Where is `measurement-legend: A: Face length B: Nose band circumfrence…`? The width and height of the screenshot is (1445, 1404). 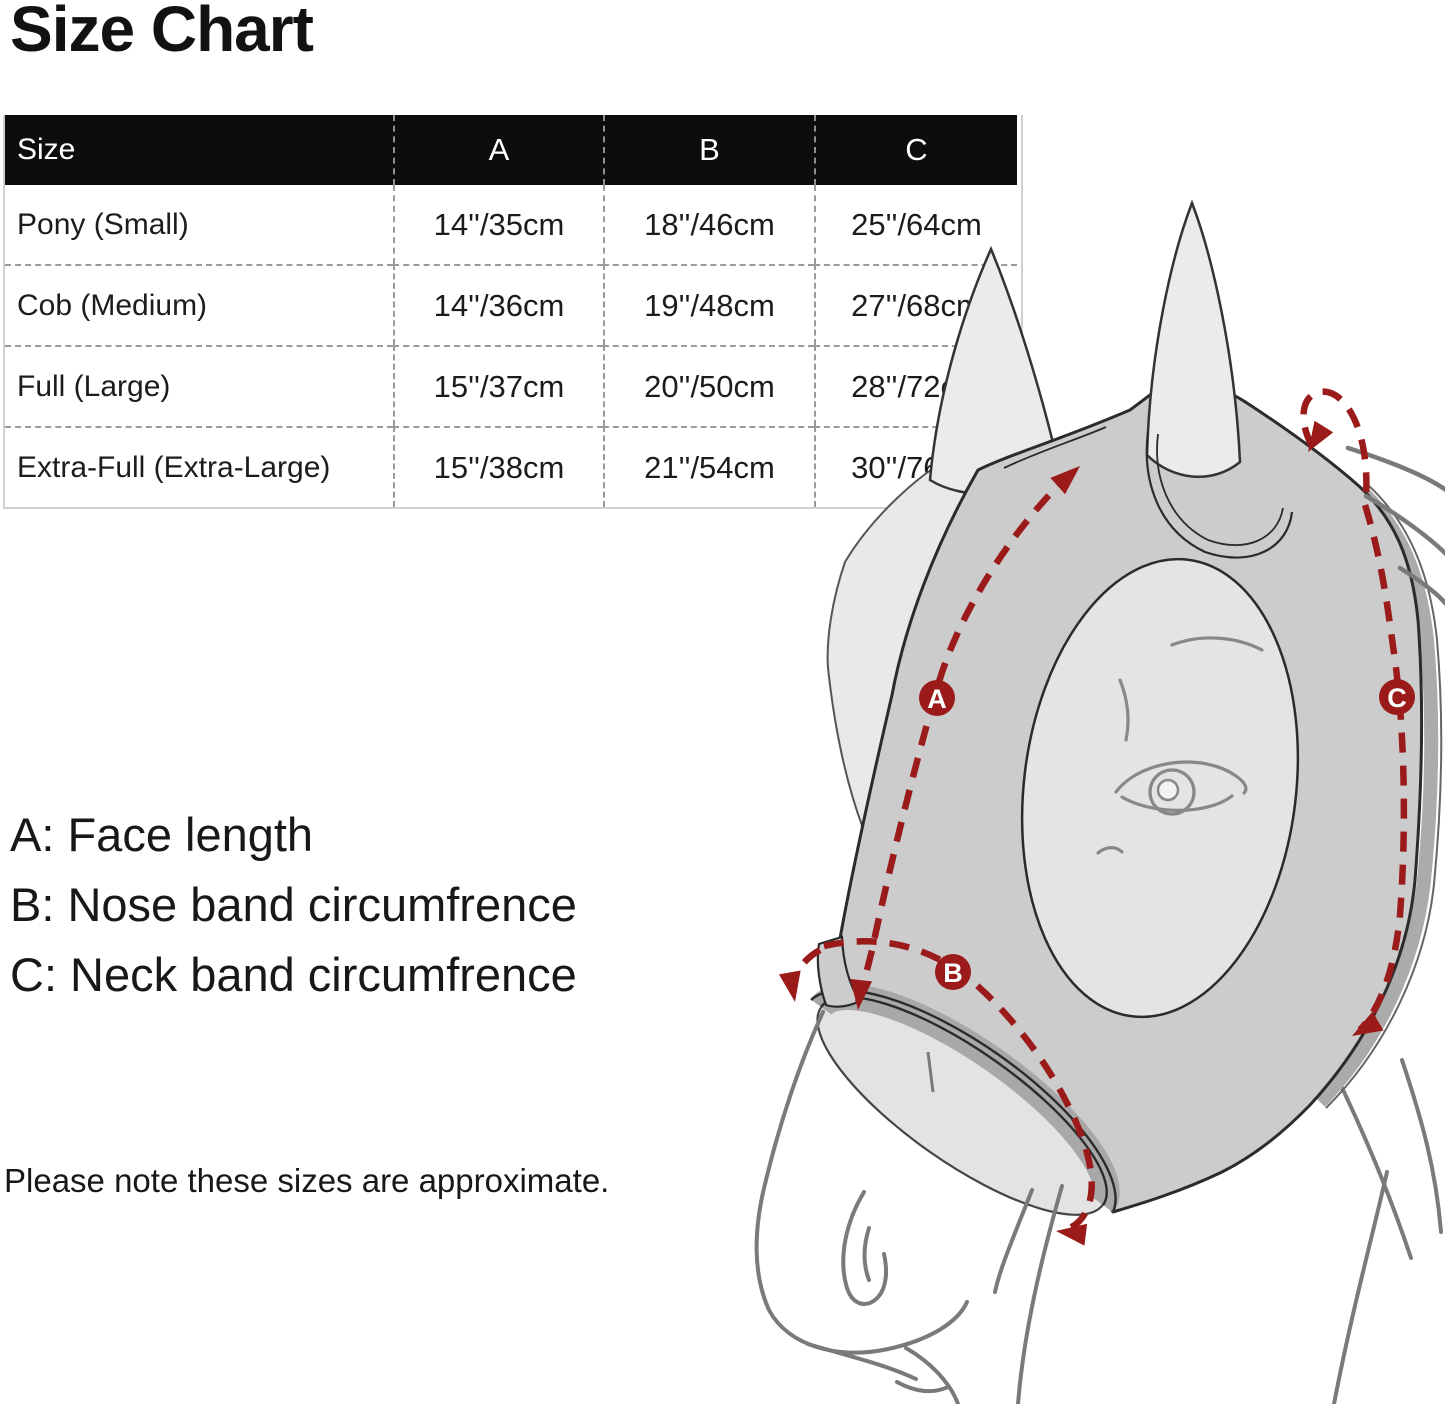
measurement-legend: A: Face length B: Nose band circumfrence… is located at coordinates (293, 905).